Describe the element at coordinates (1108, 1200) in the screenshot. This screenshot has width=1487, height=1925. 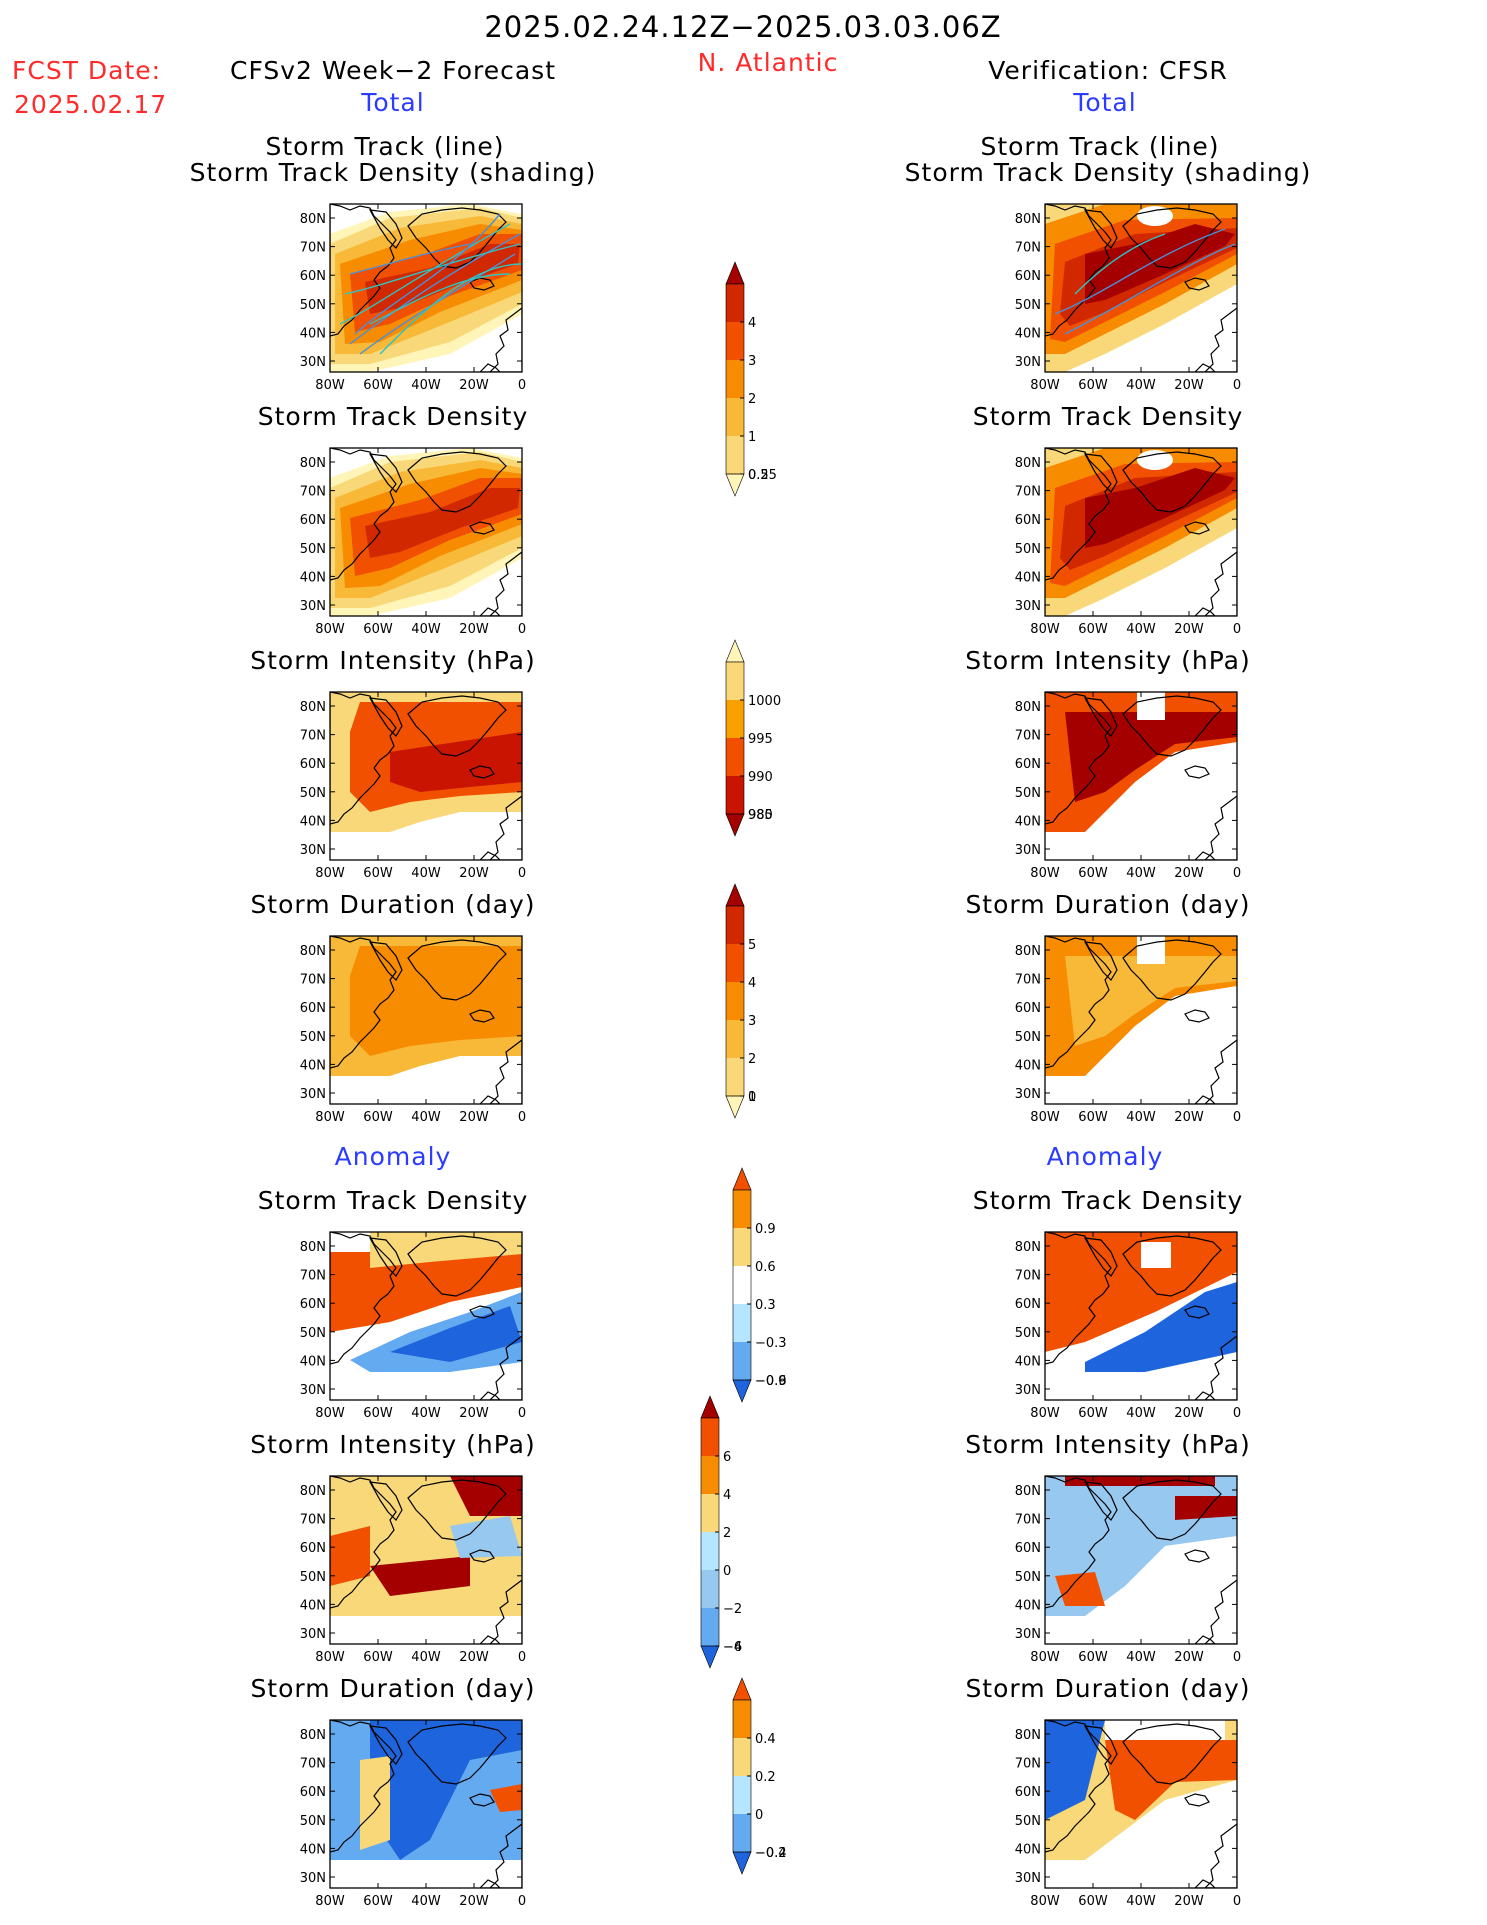
I see `title-density-anom-right: Storm Track Density` at that location.